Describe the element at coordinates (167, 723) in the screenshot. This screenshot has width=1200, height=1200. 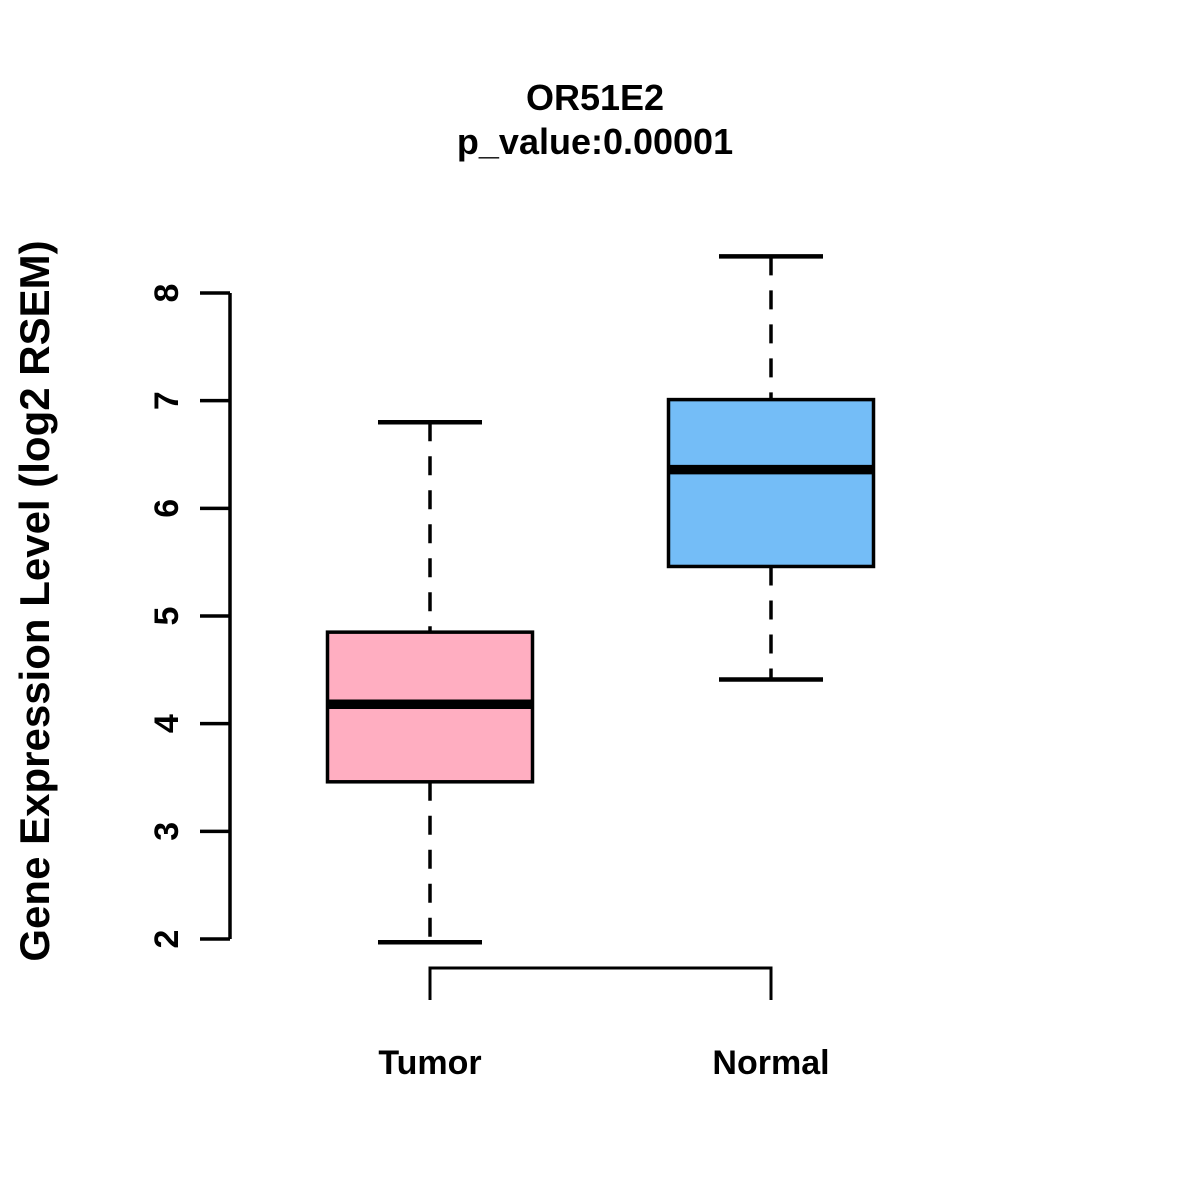
I see `y-axis-tick-label: 4` at that location.